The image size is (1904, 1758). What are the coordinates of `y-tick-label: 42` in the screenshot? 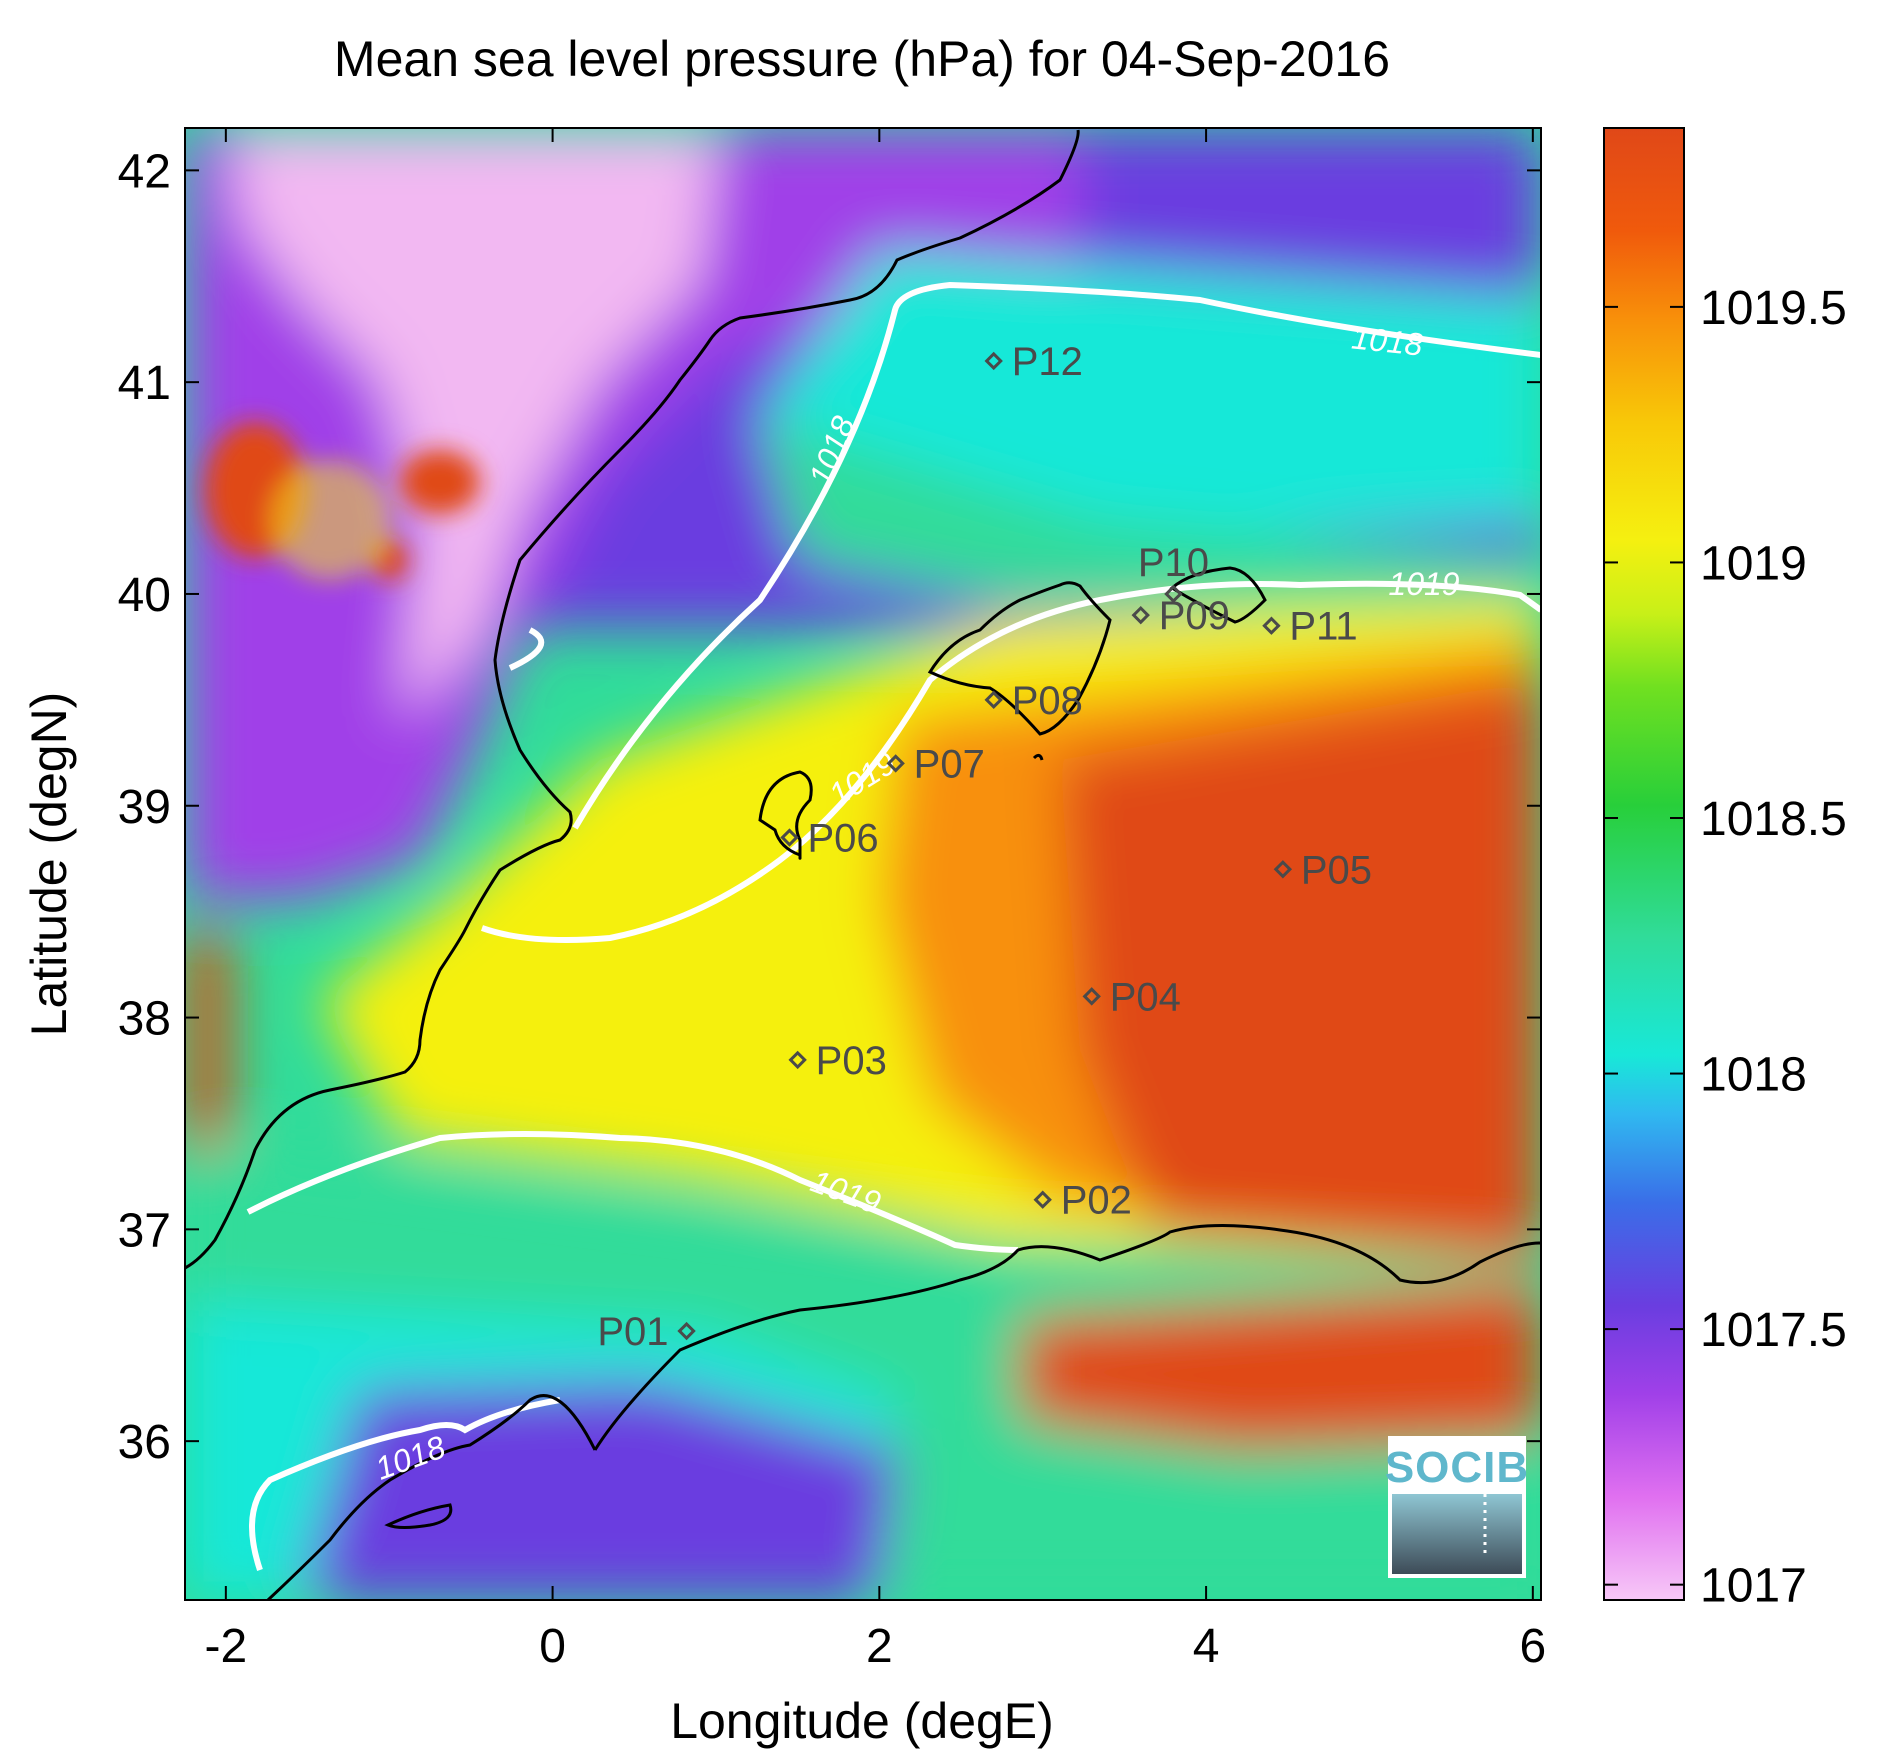 It's located at (144, 171).